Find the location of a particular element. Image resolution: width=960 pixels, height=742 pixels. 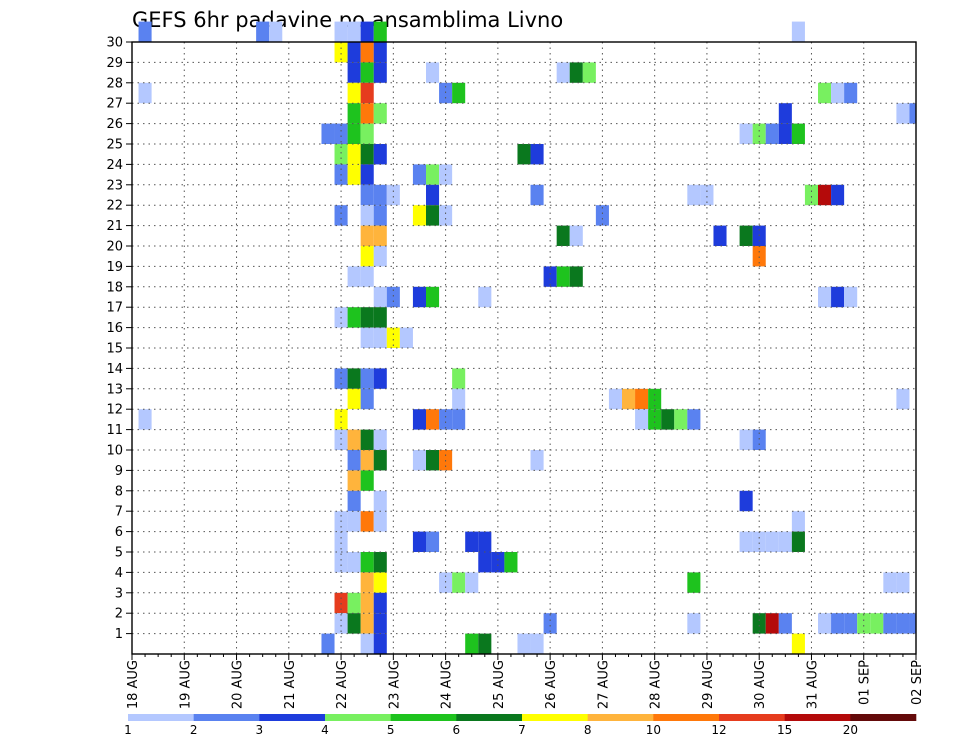

y-tick-label: 7 is located at coordinates (119, 512).